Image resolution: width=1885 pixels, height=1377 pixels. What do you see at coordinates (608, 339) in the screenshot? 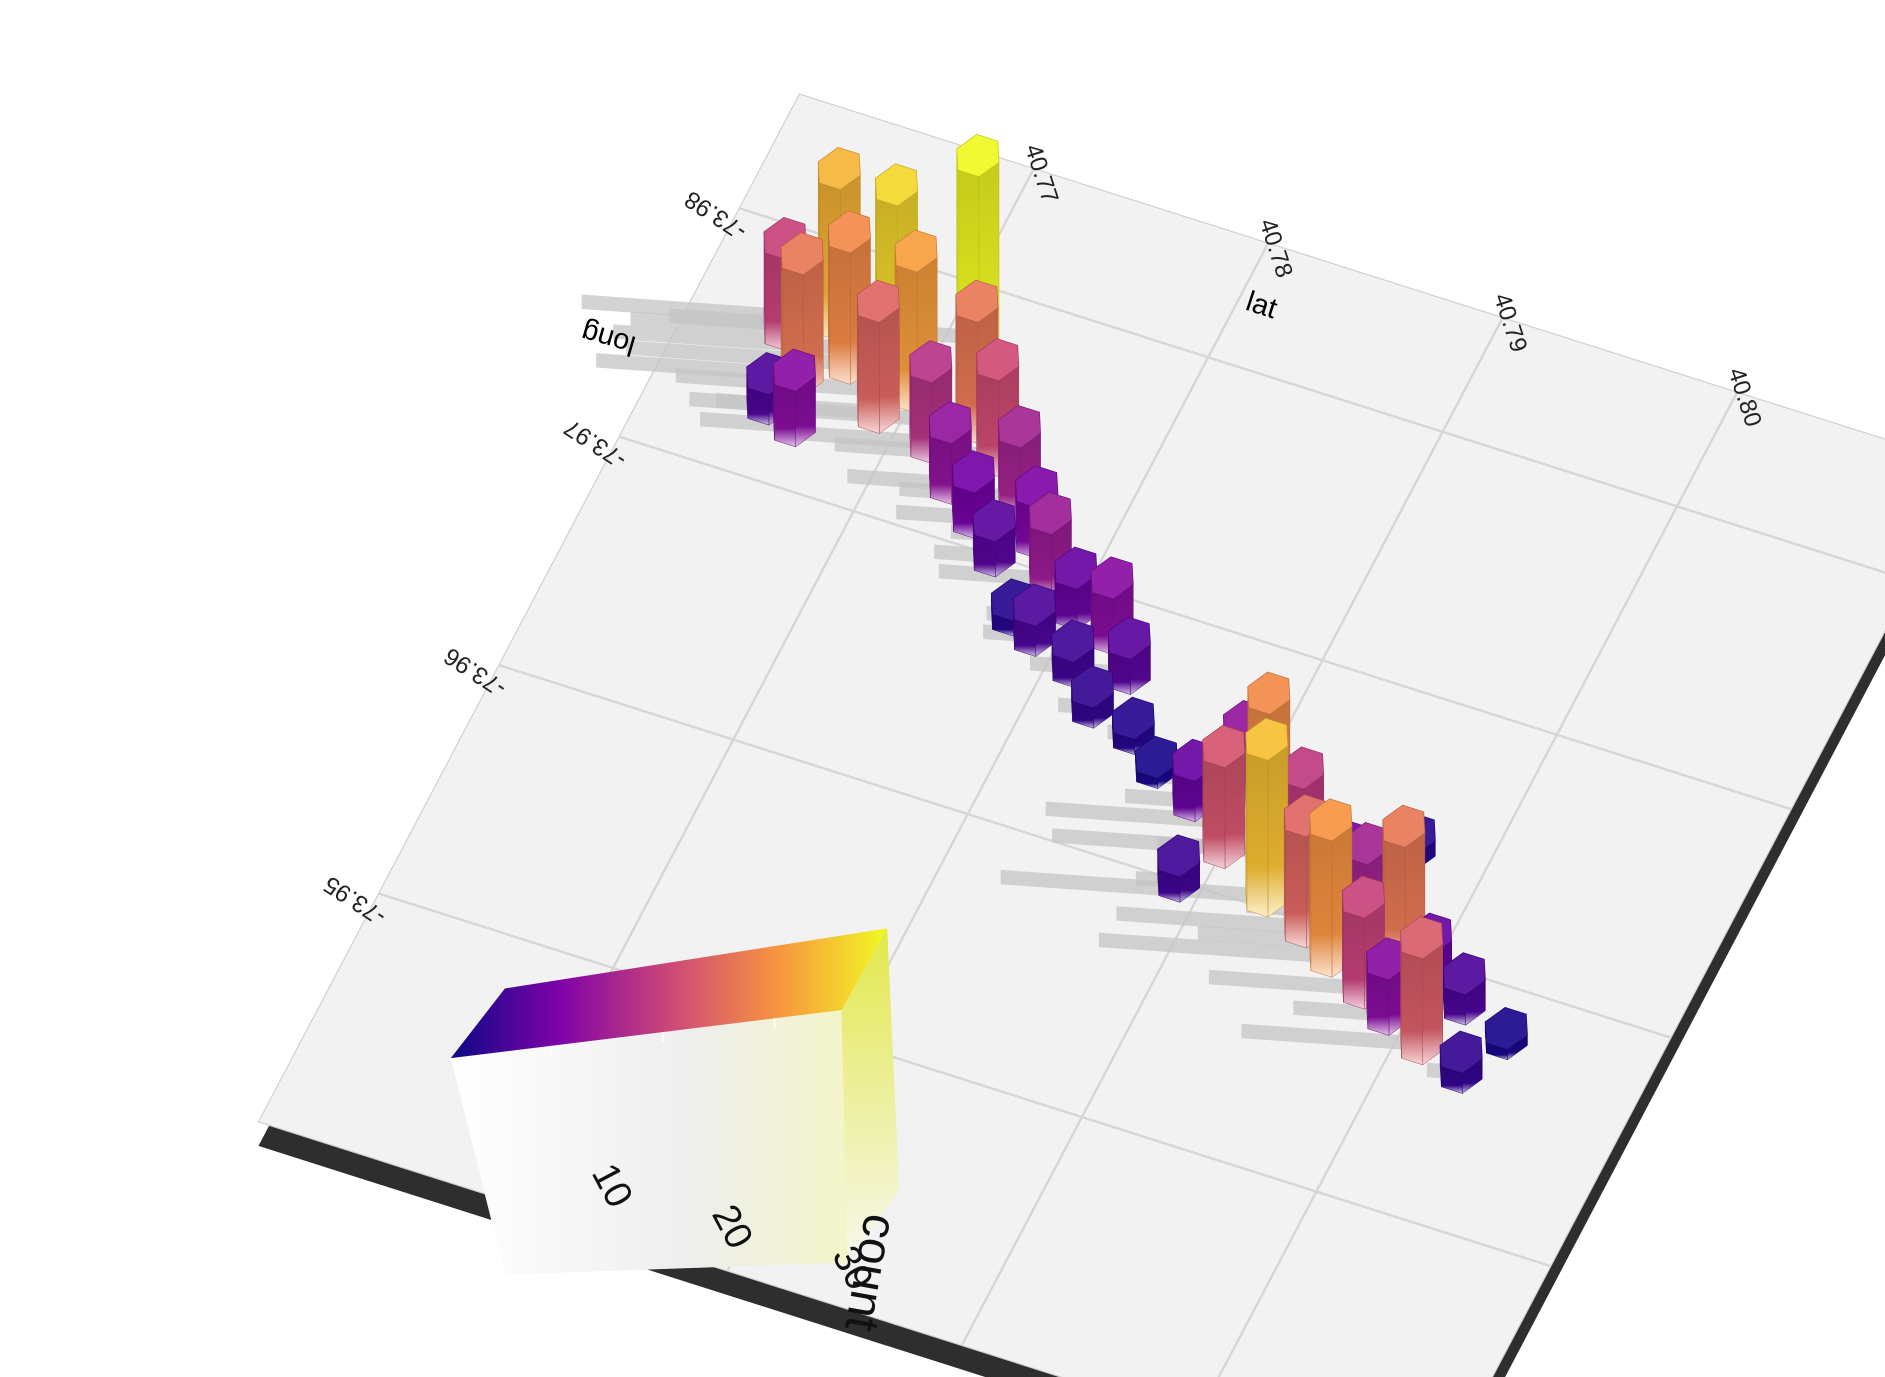
I see `y-axis-label: long` at bounding box center [608, 339].